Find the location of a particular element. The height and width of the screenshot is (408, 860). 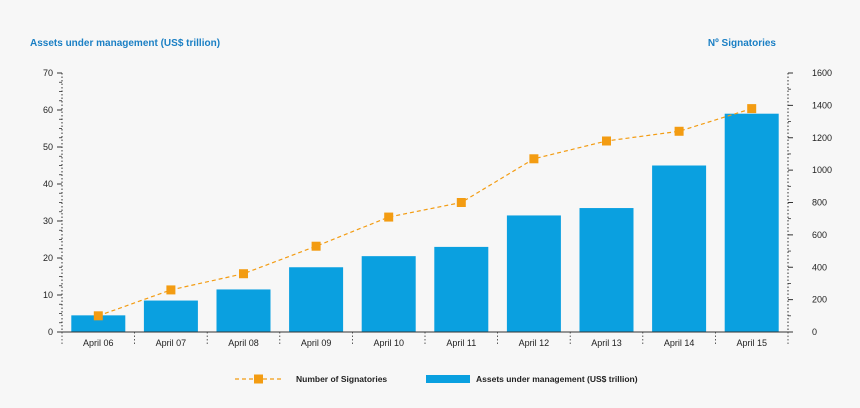

x-tick-label: April 11 is located at coordinates (461, 343).